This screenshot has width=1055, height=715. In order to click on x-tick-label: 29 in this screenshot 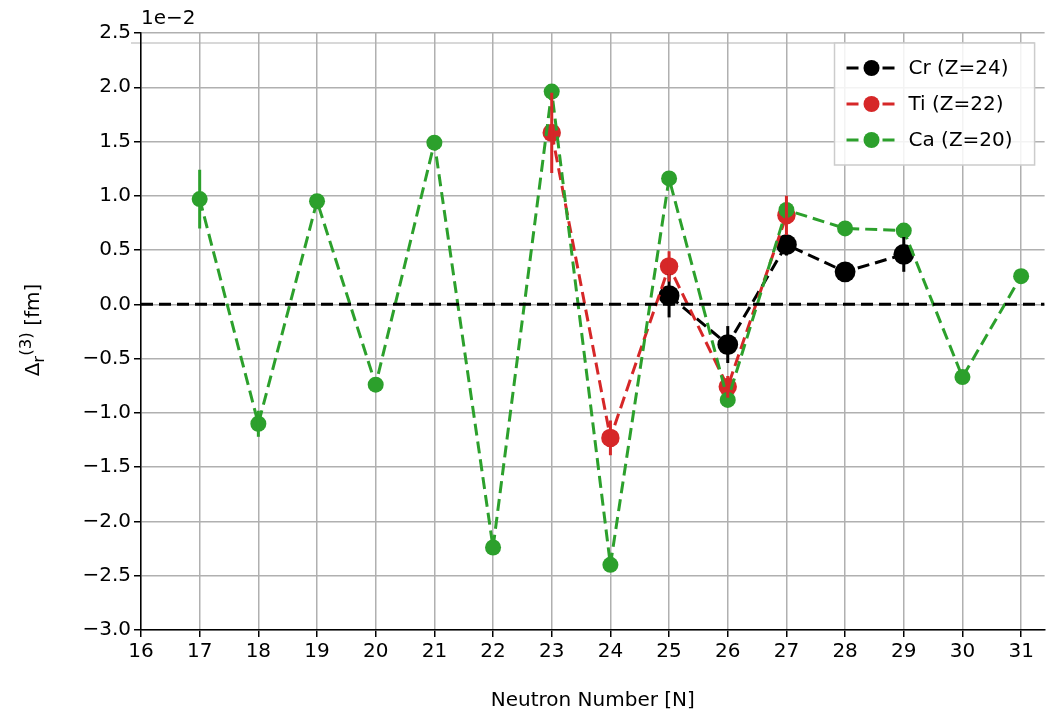, I will do `click(904, 650)`.